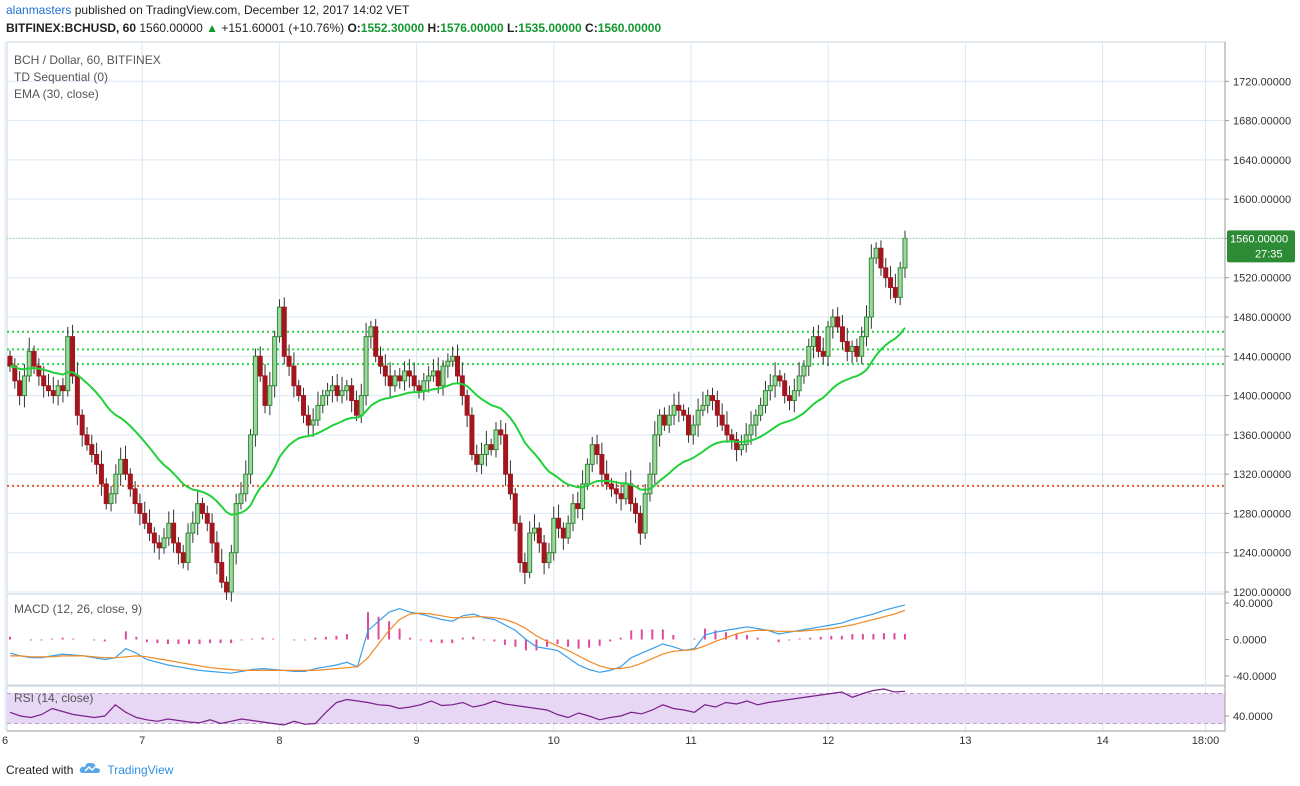  I want to click on macd-line, so click(457, 639).